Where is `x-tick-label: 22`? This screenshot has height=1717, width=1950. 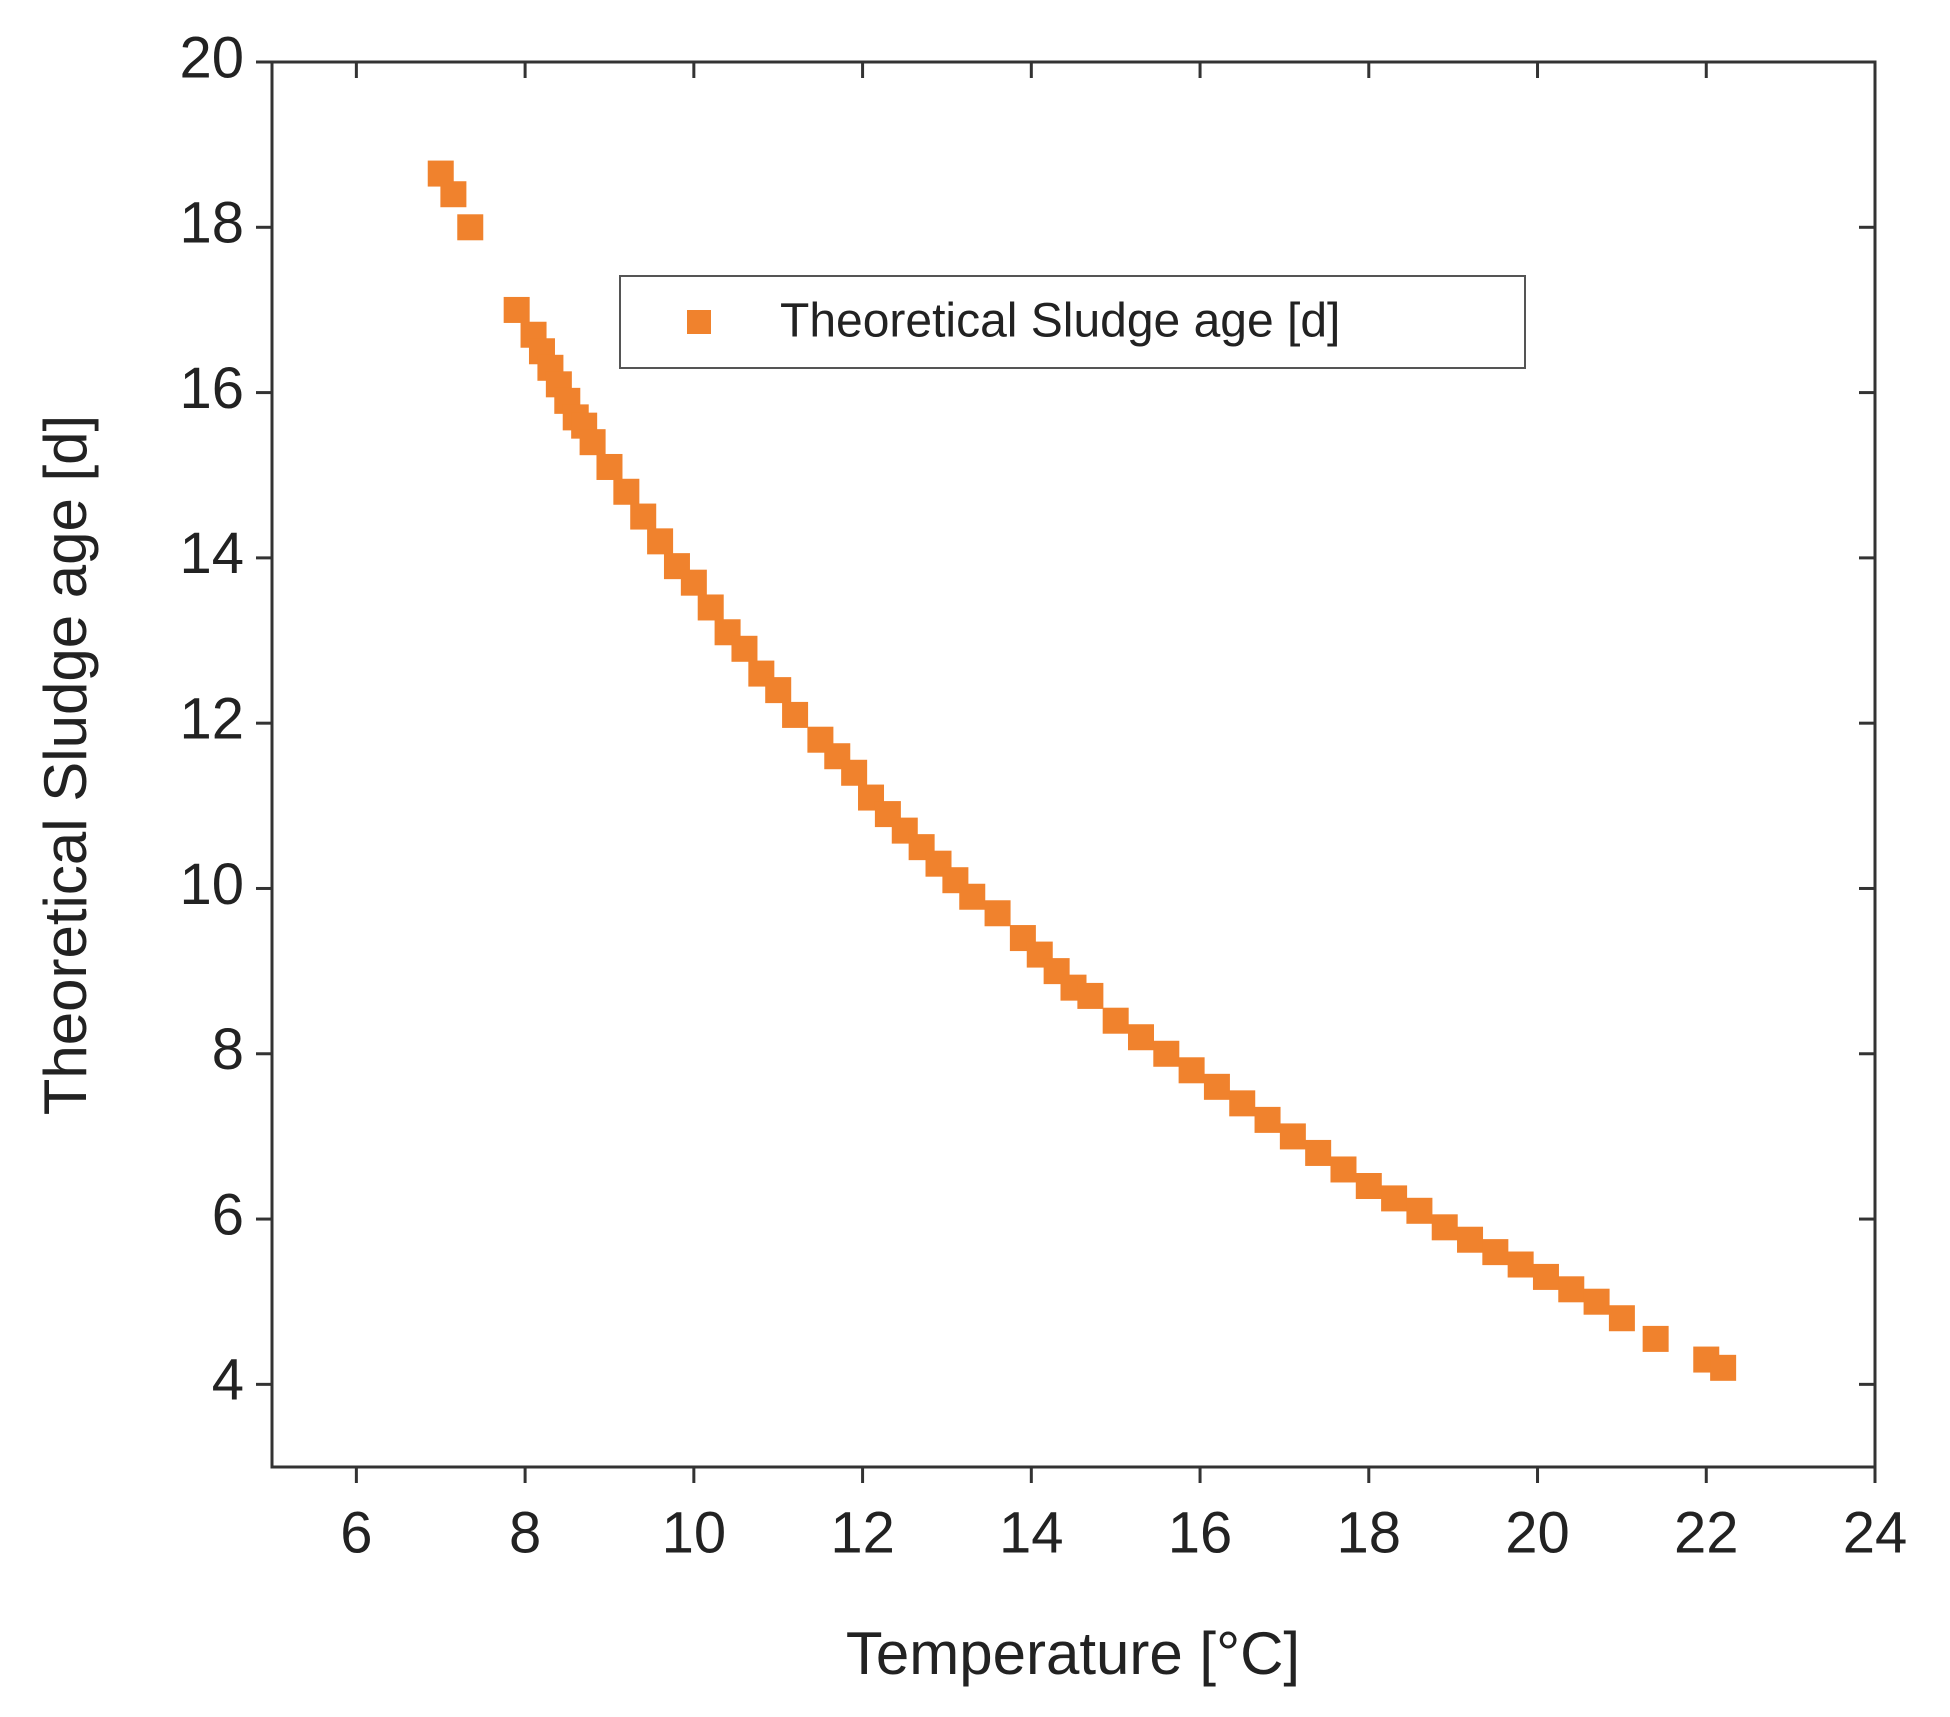
x-tick-label: 22 is located at coordinates (1706, 1532).